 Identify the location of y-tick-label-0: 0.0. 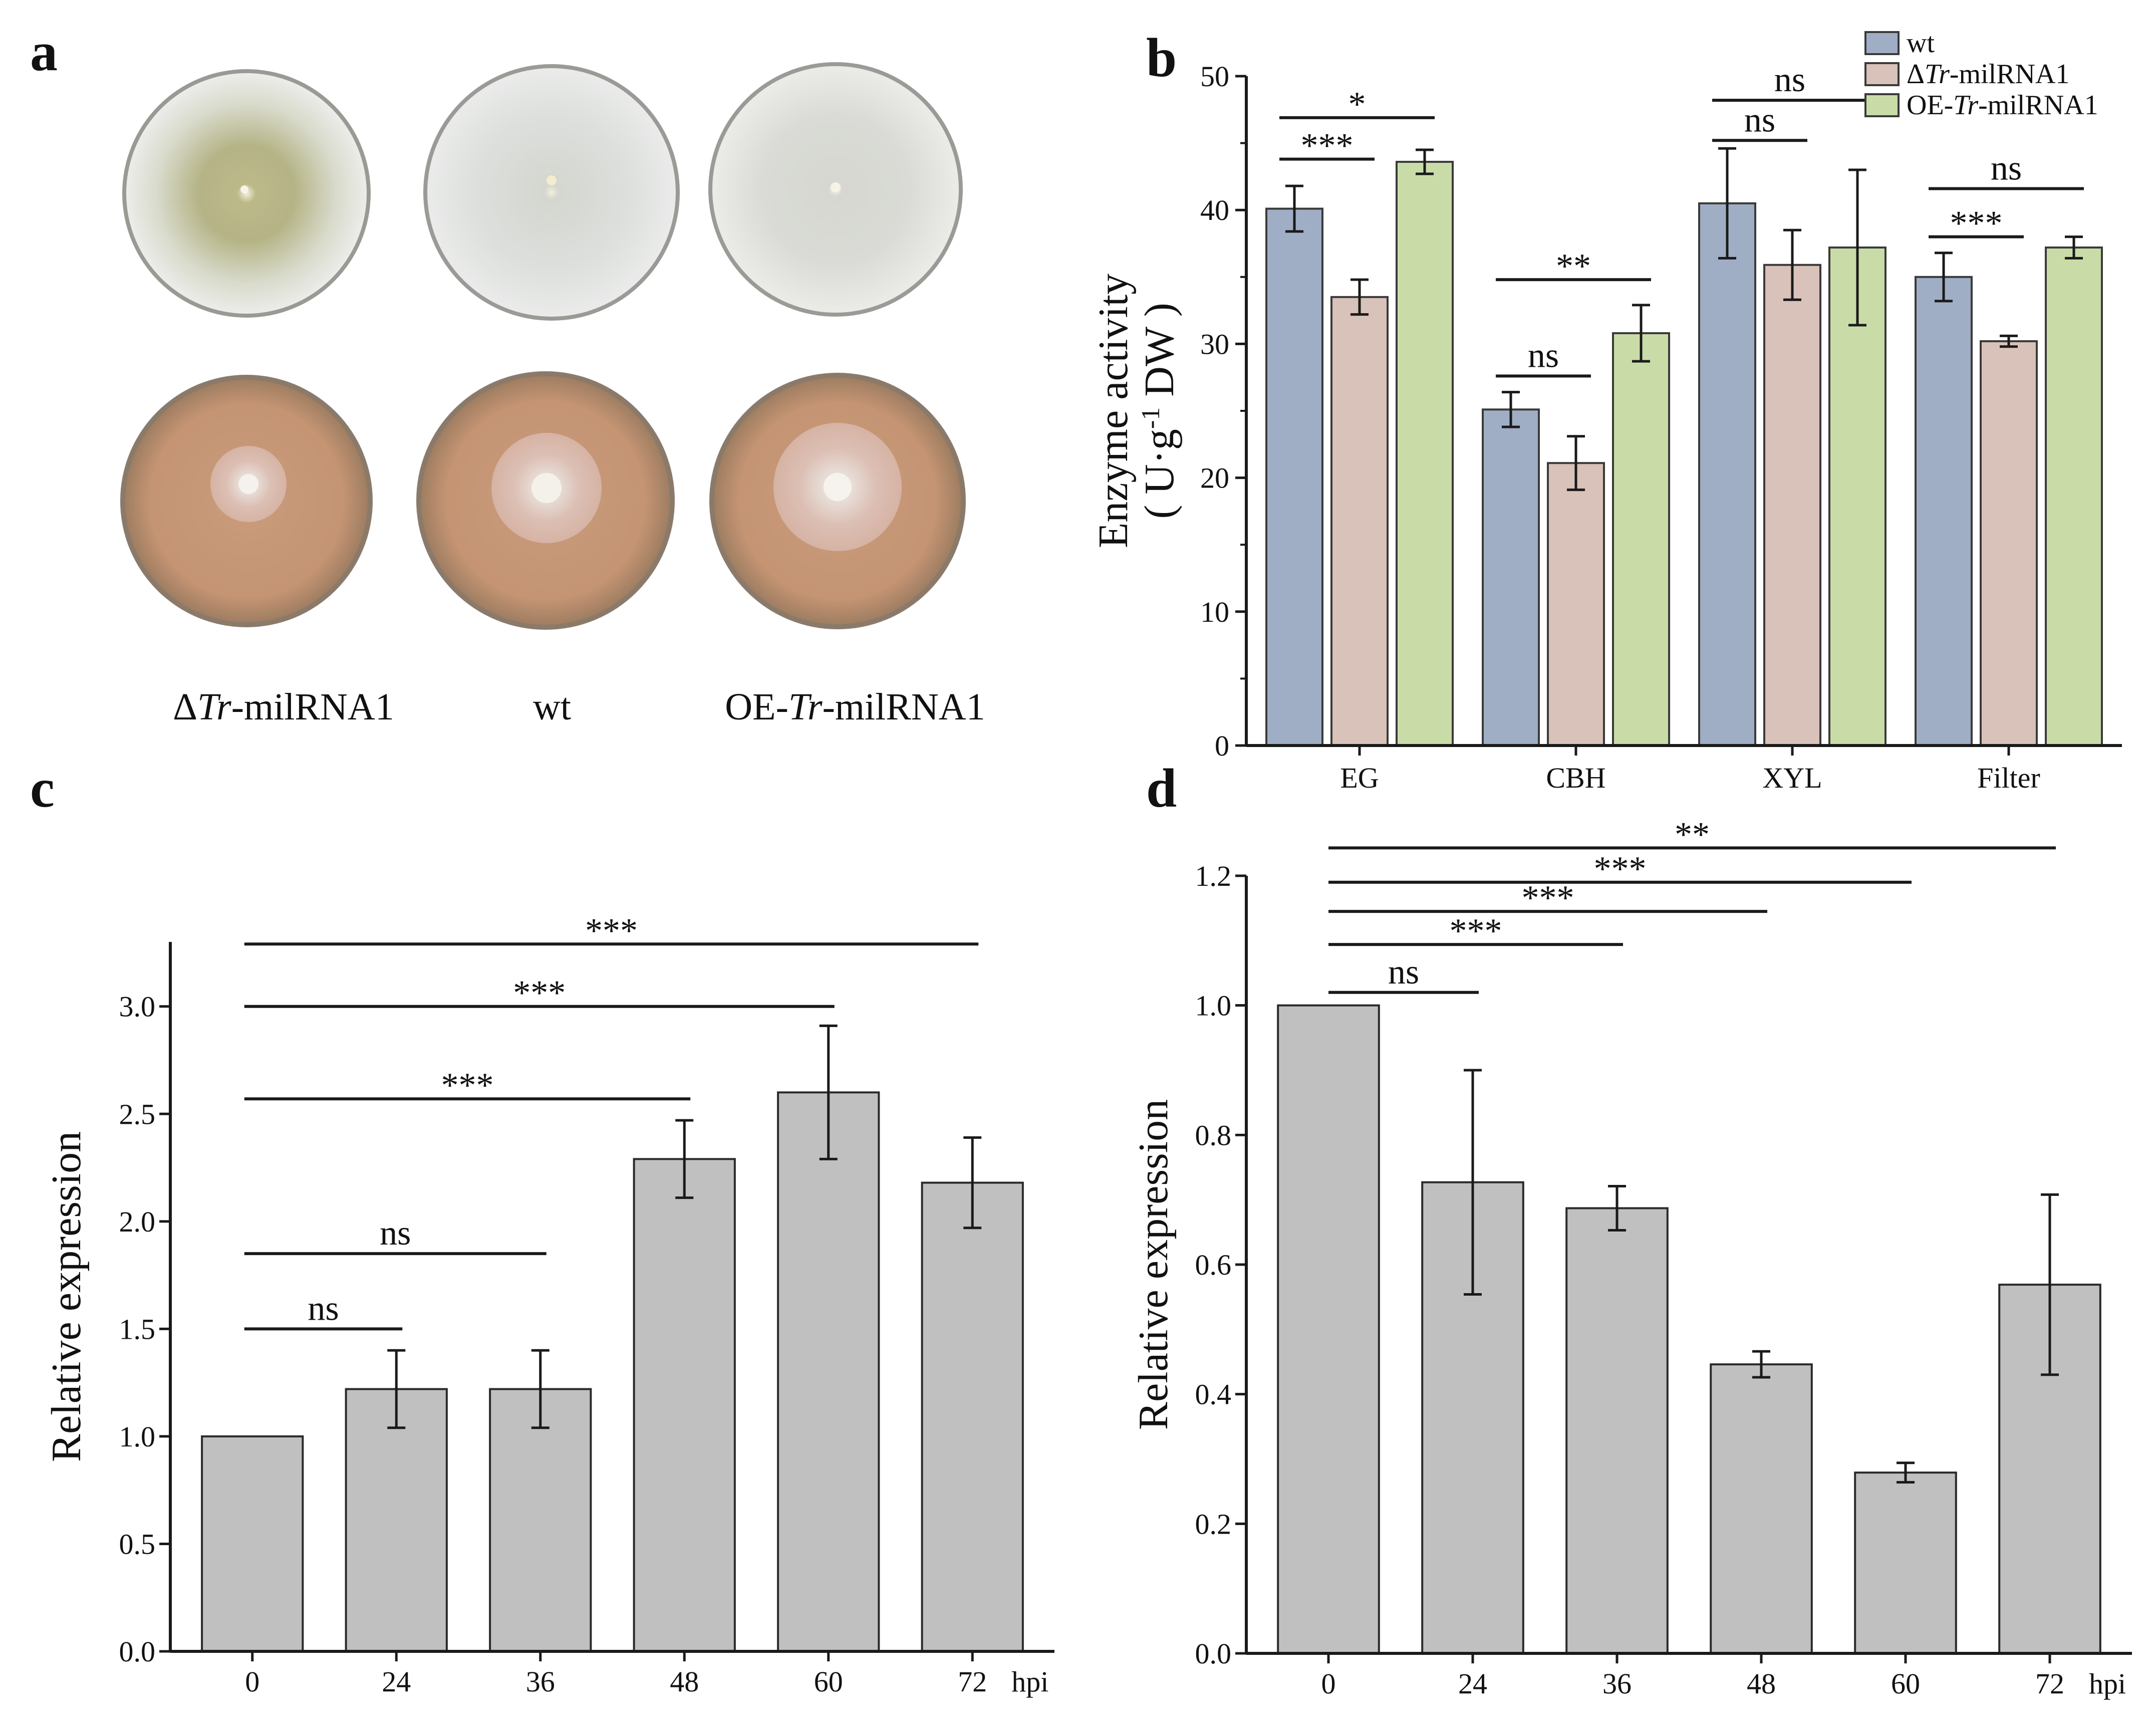
(137, 1651).